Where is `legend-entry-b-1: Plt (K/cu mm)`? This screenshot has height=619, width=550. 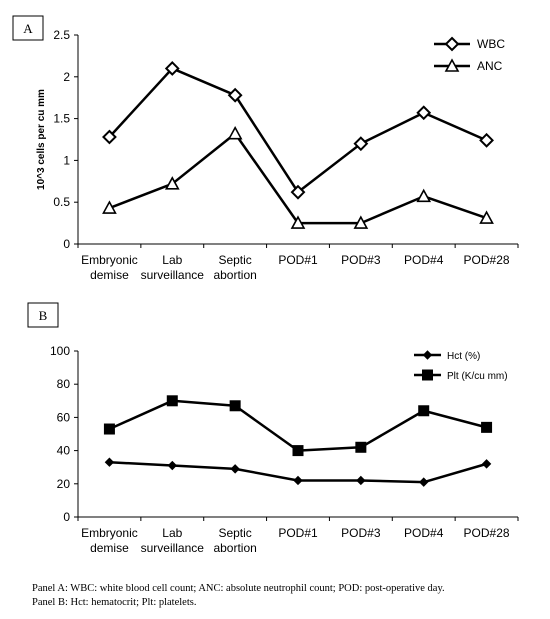
legend-entry-b-1: Plt (K/cu mm) is located at coordinates (461, 375).